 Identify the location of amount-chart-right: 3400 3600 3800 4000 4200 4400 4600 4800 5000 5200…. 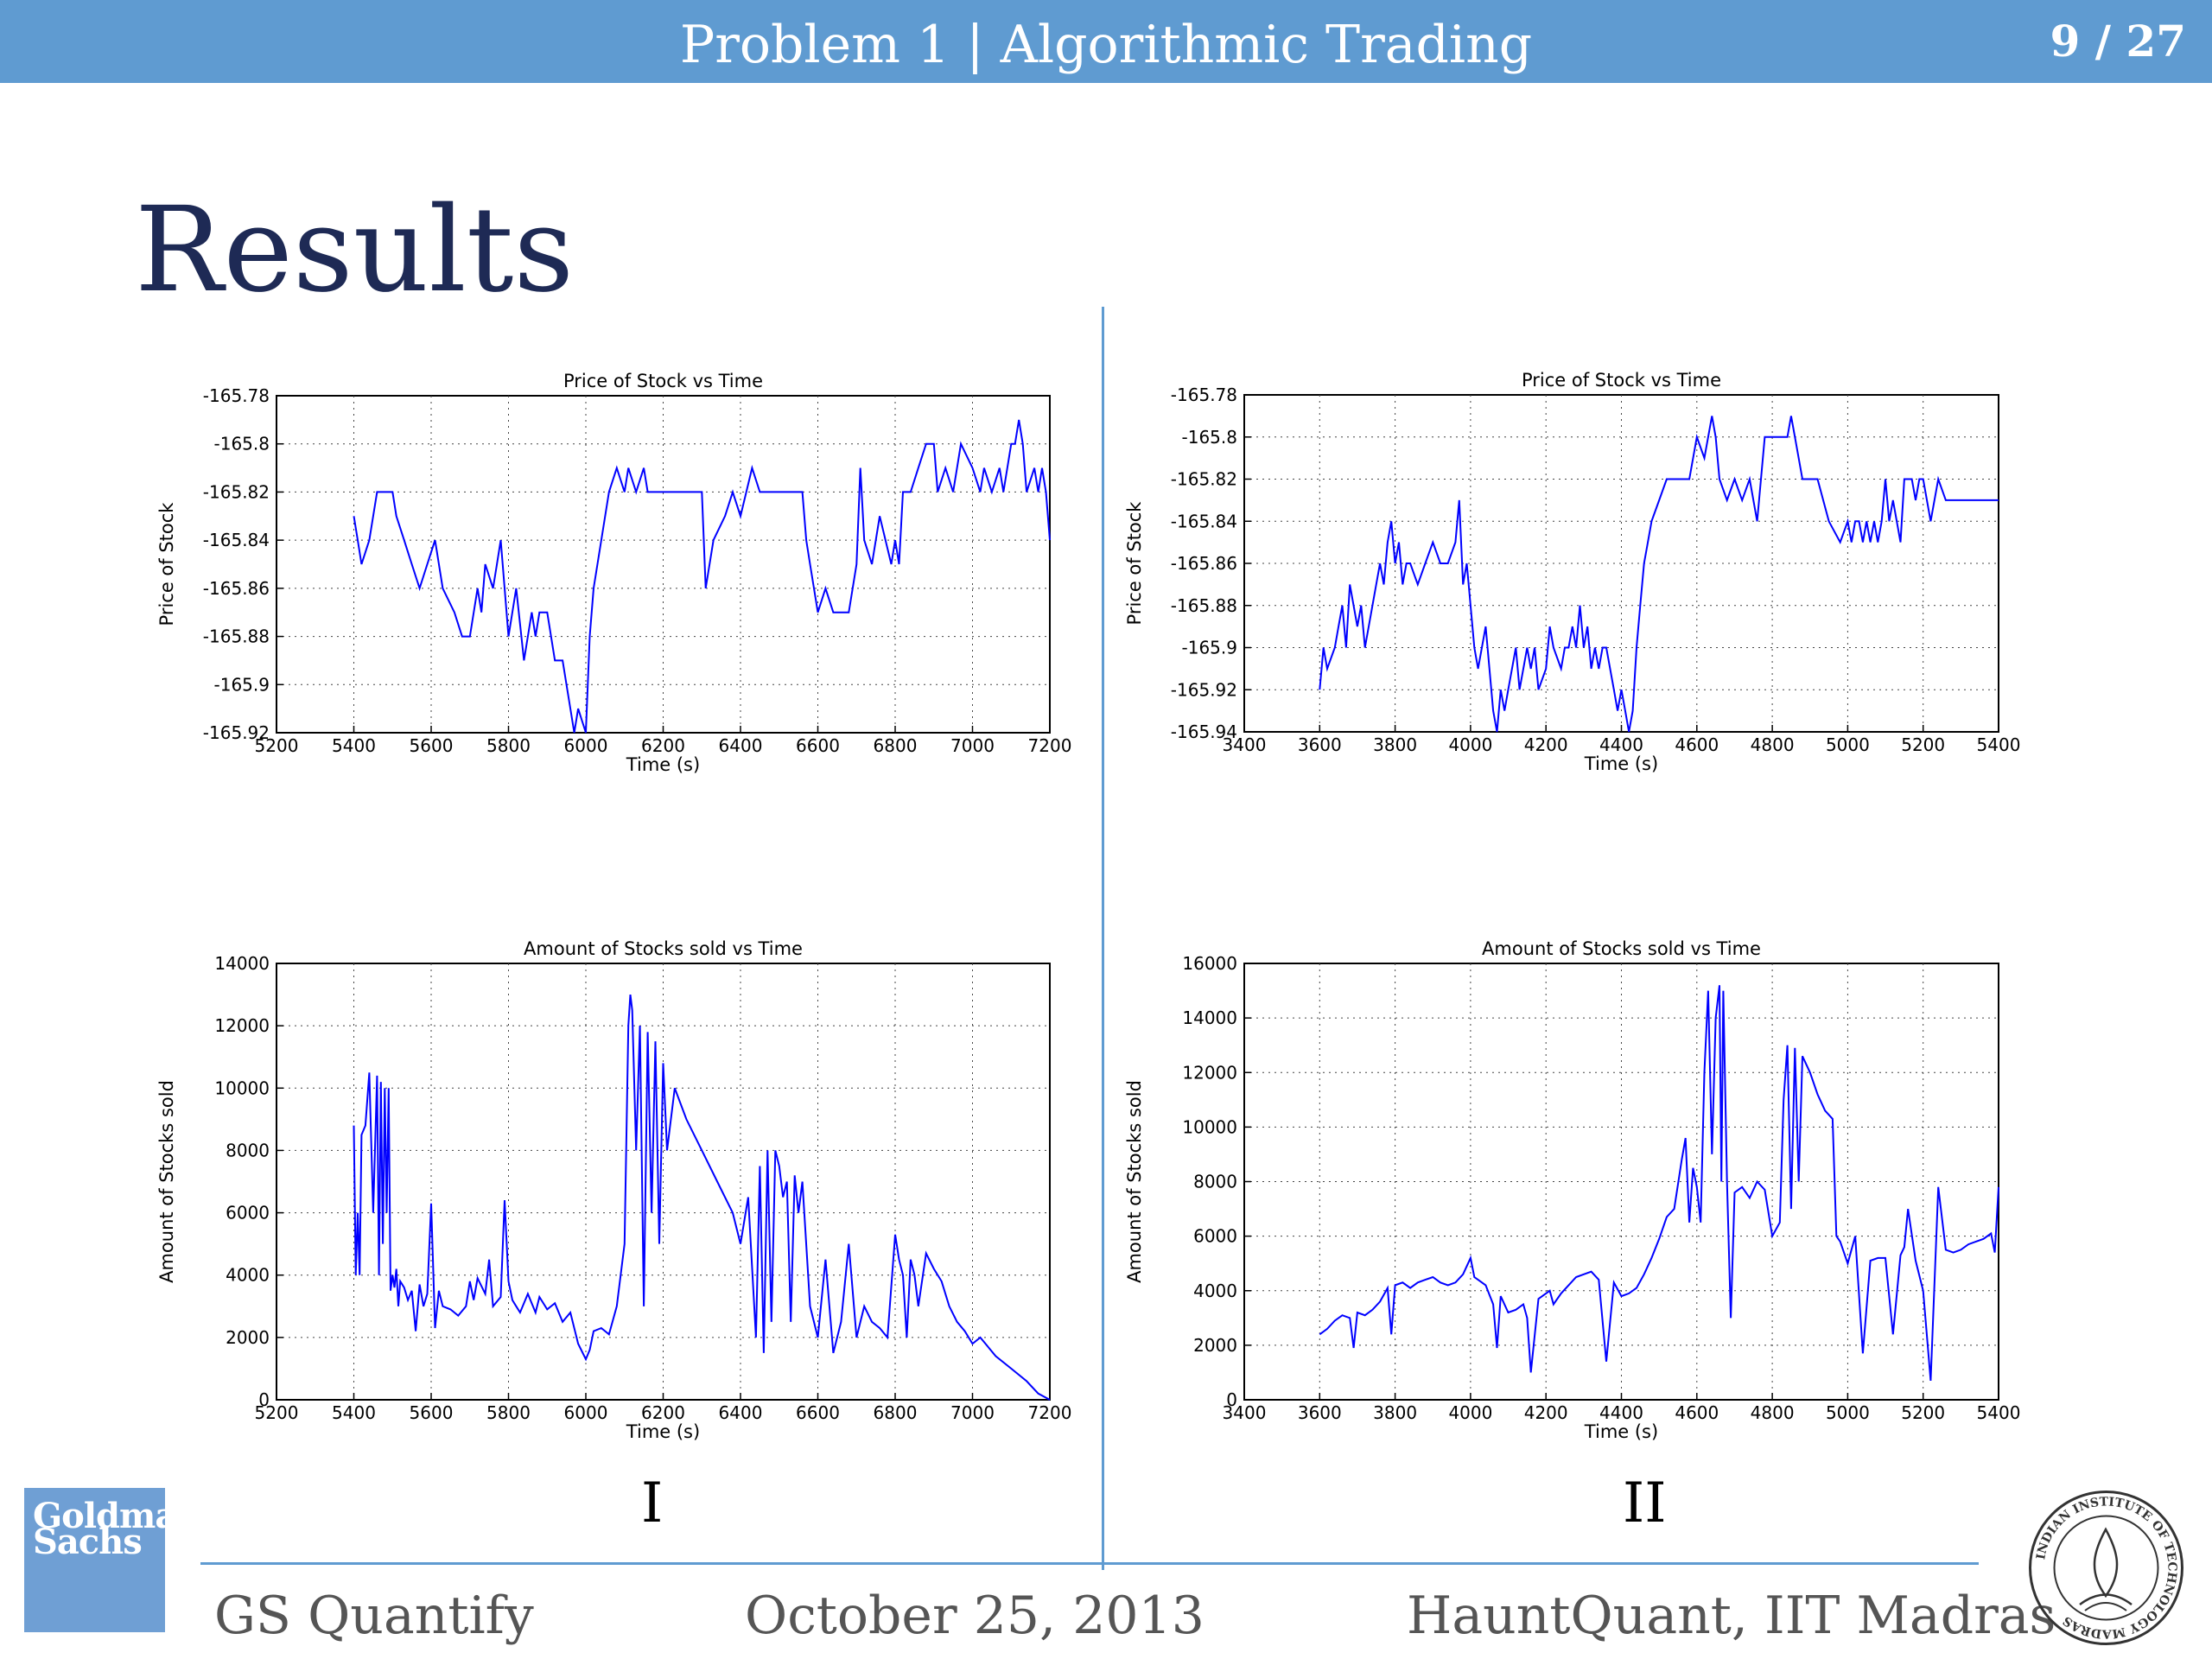
(1572, 1190).